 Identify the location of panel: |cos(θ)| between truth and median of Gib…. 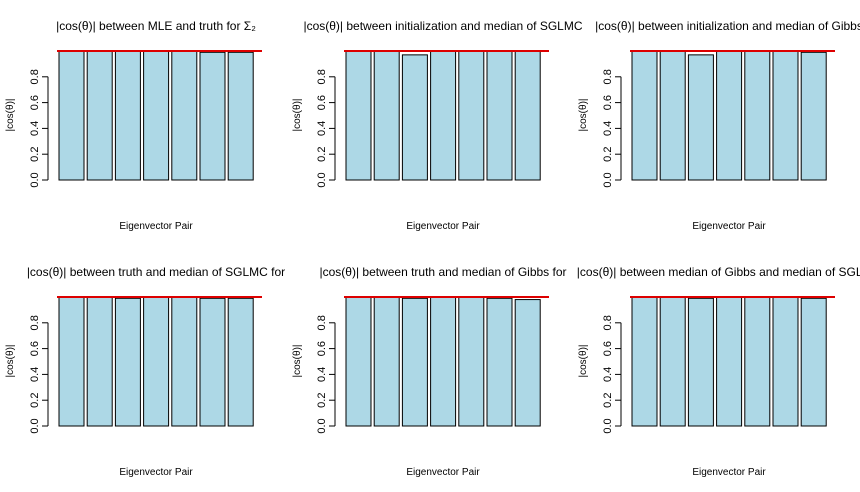
(429, 371).